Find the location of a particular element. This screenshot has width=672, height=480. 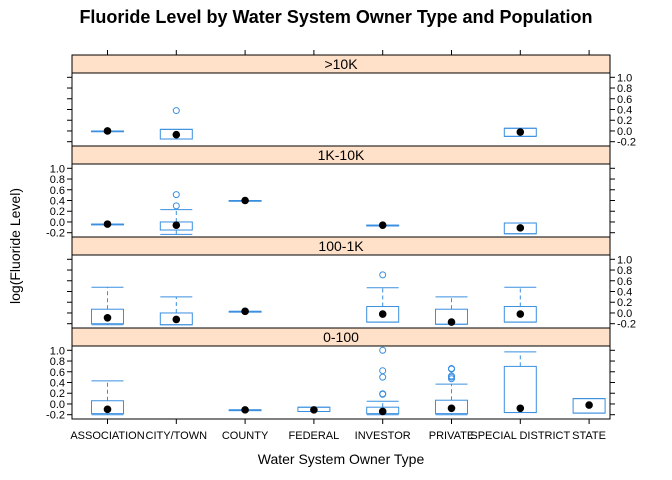

y-tick-label-0-4: 0.6 is located at coordinates (624, 100).